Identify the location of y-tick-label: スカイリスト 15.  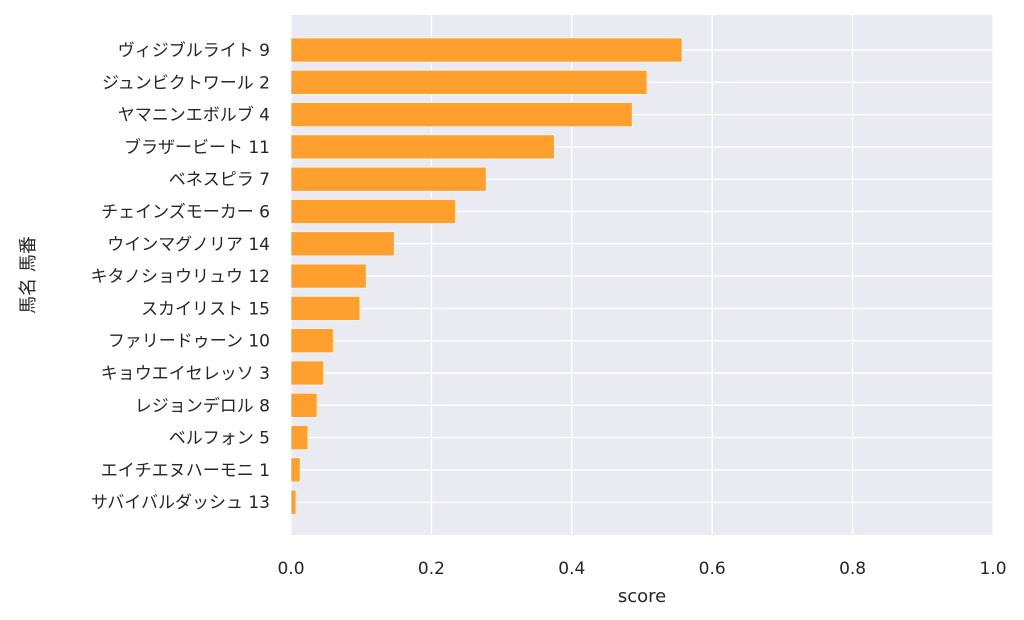
(205, 309).